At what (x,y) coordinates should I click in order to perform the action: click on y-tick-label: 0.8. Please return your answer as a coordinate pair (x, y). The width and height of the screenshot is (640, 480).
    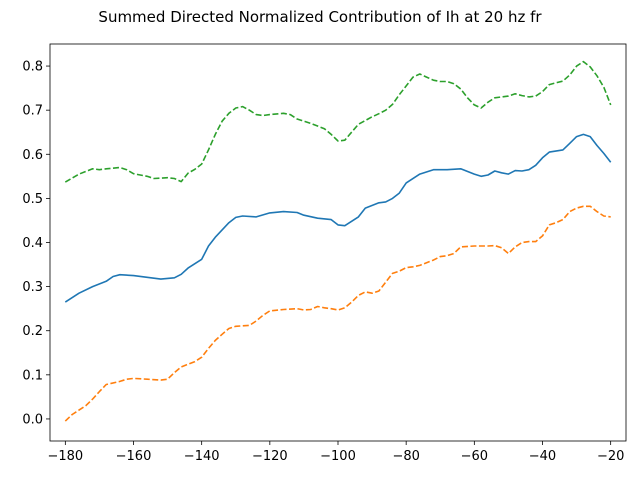
    Looking at the image, I should click on (32, 67).